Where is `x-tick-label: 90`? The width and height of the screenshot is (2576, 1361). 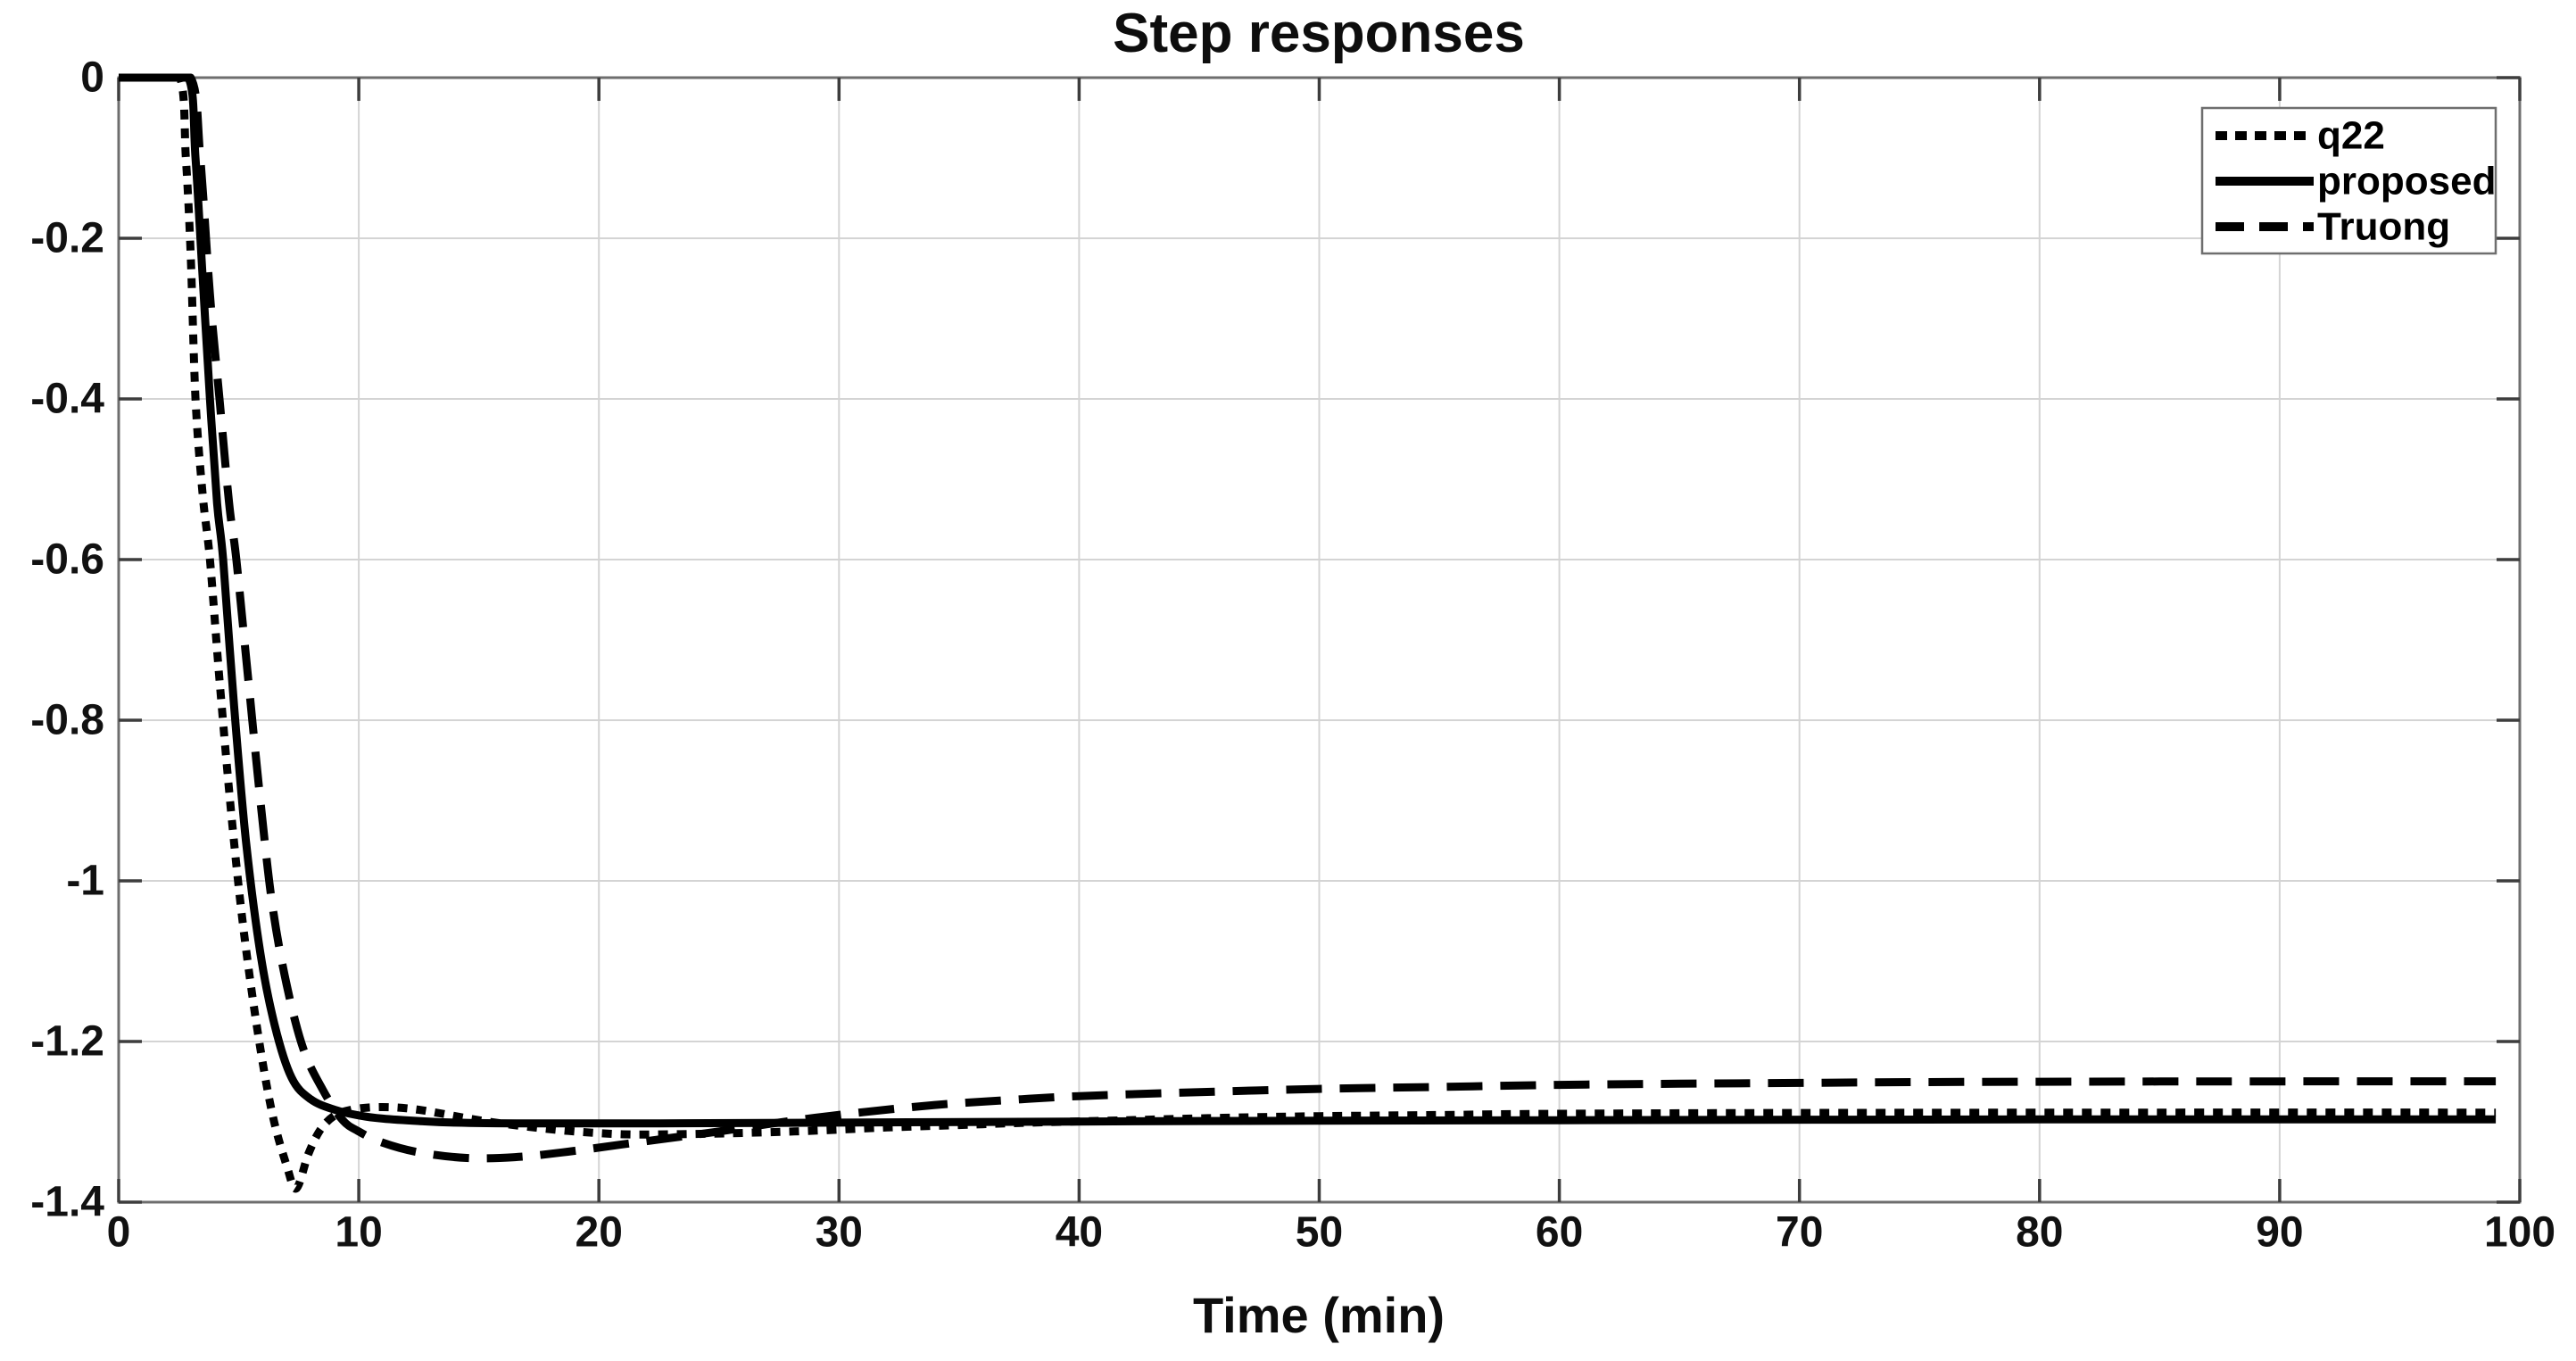
x-tick-label: 90 is located at coordinates (2279, 1233).